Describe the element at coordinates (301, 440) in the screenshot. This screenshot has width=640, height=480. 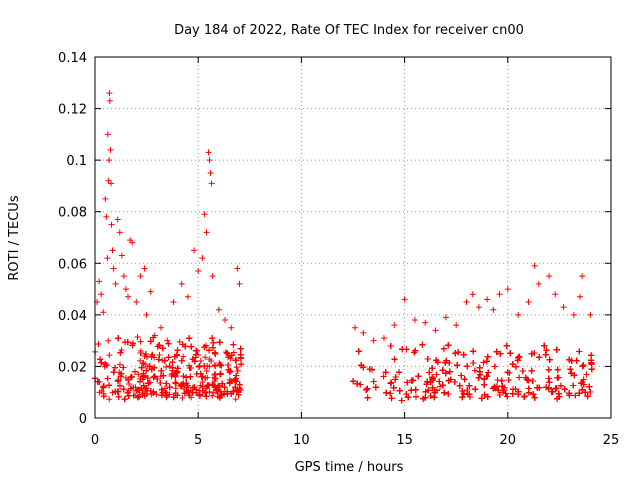
I see `x-tick-label: 10` at that location.